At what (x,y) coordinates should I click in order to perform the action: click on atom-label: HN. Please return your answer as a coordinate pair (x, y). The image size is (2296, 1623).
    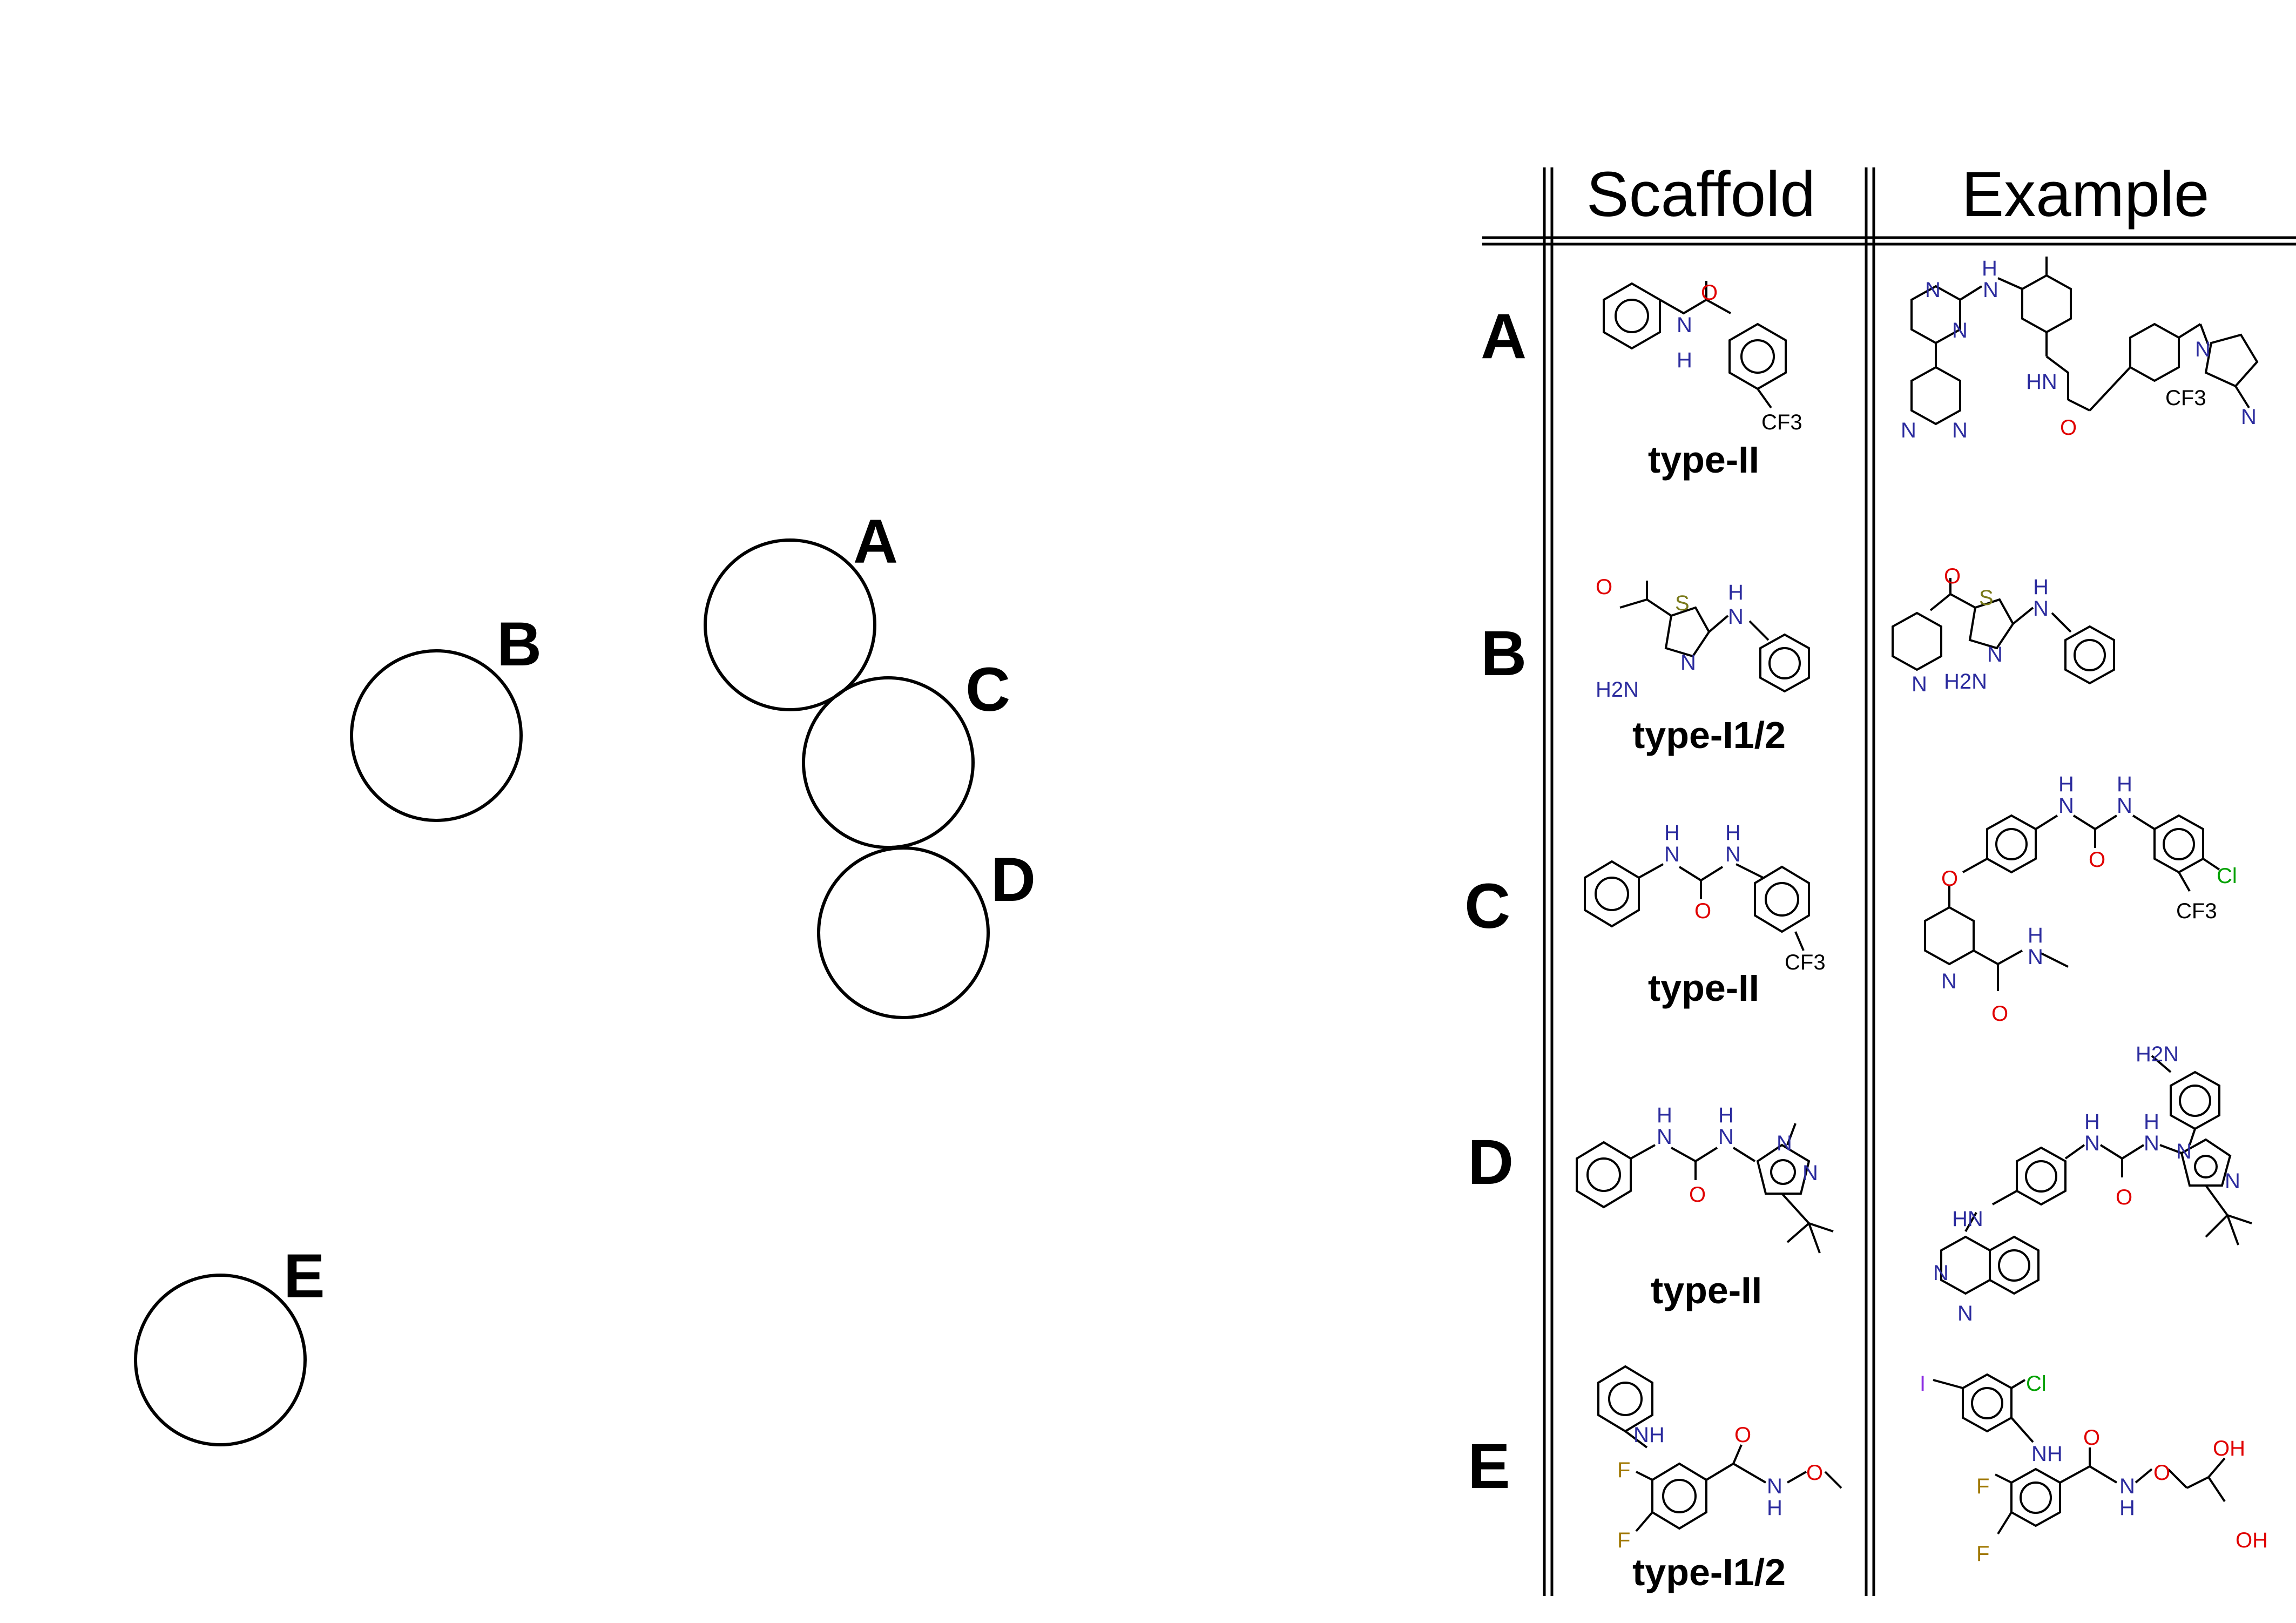
    Looking at the image, I should click on (2042, 382).